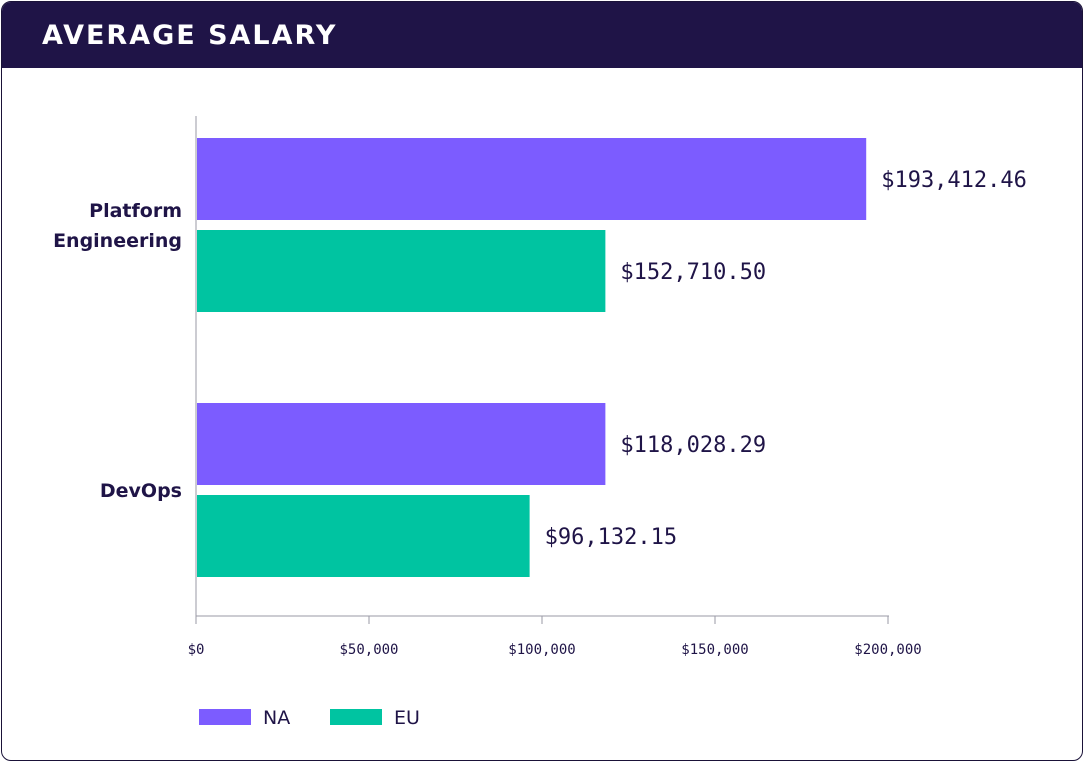 The image size is (1084, 762). I want to click on x-tick-label: $150,000, so click(714, 650).